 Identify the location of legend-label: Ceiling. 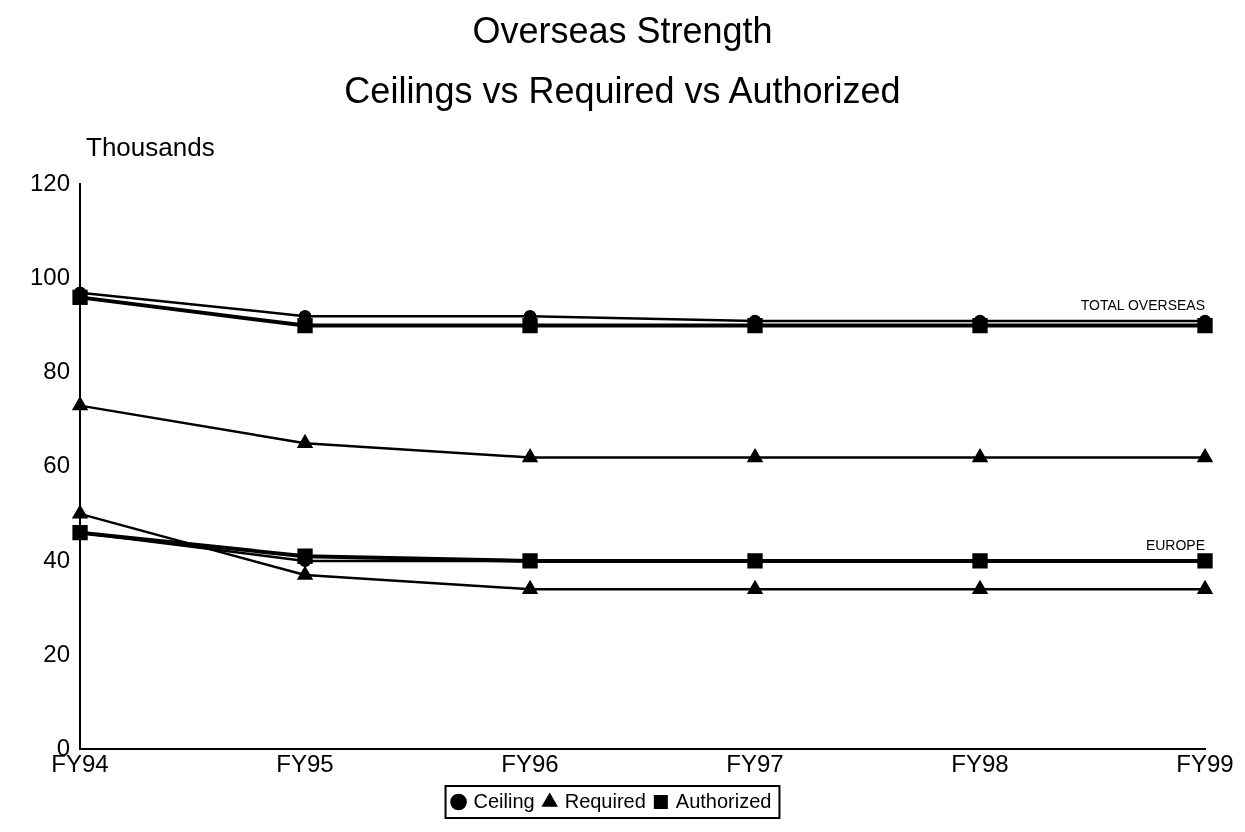
(504, 800).